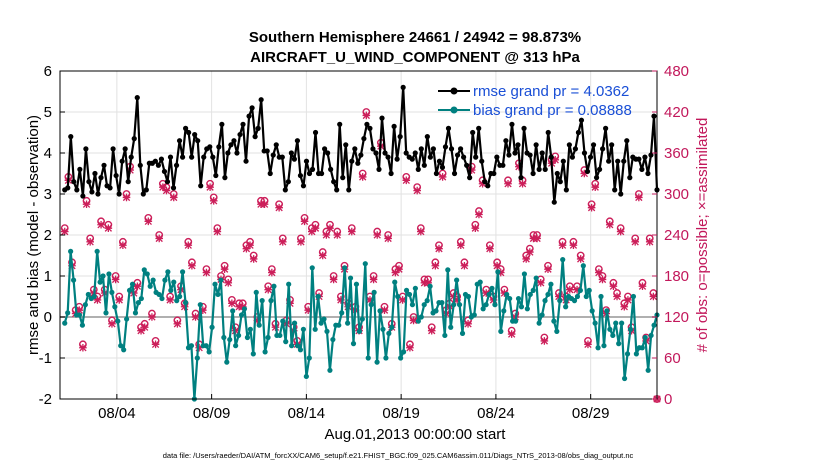 Image resolution: width=830 pixels, height=475 pixels. I want to click on left-tick-label: 0, so click(48, 317).